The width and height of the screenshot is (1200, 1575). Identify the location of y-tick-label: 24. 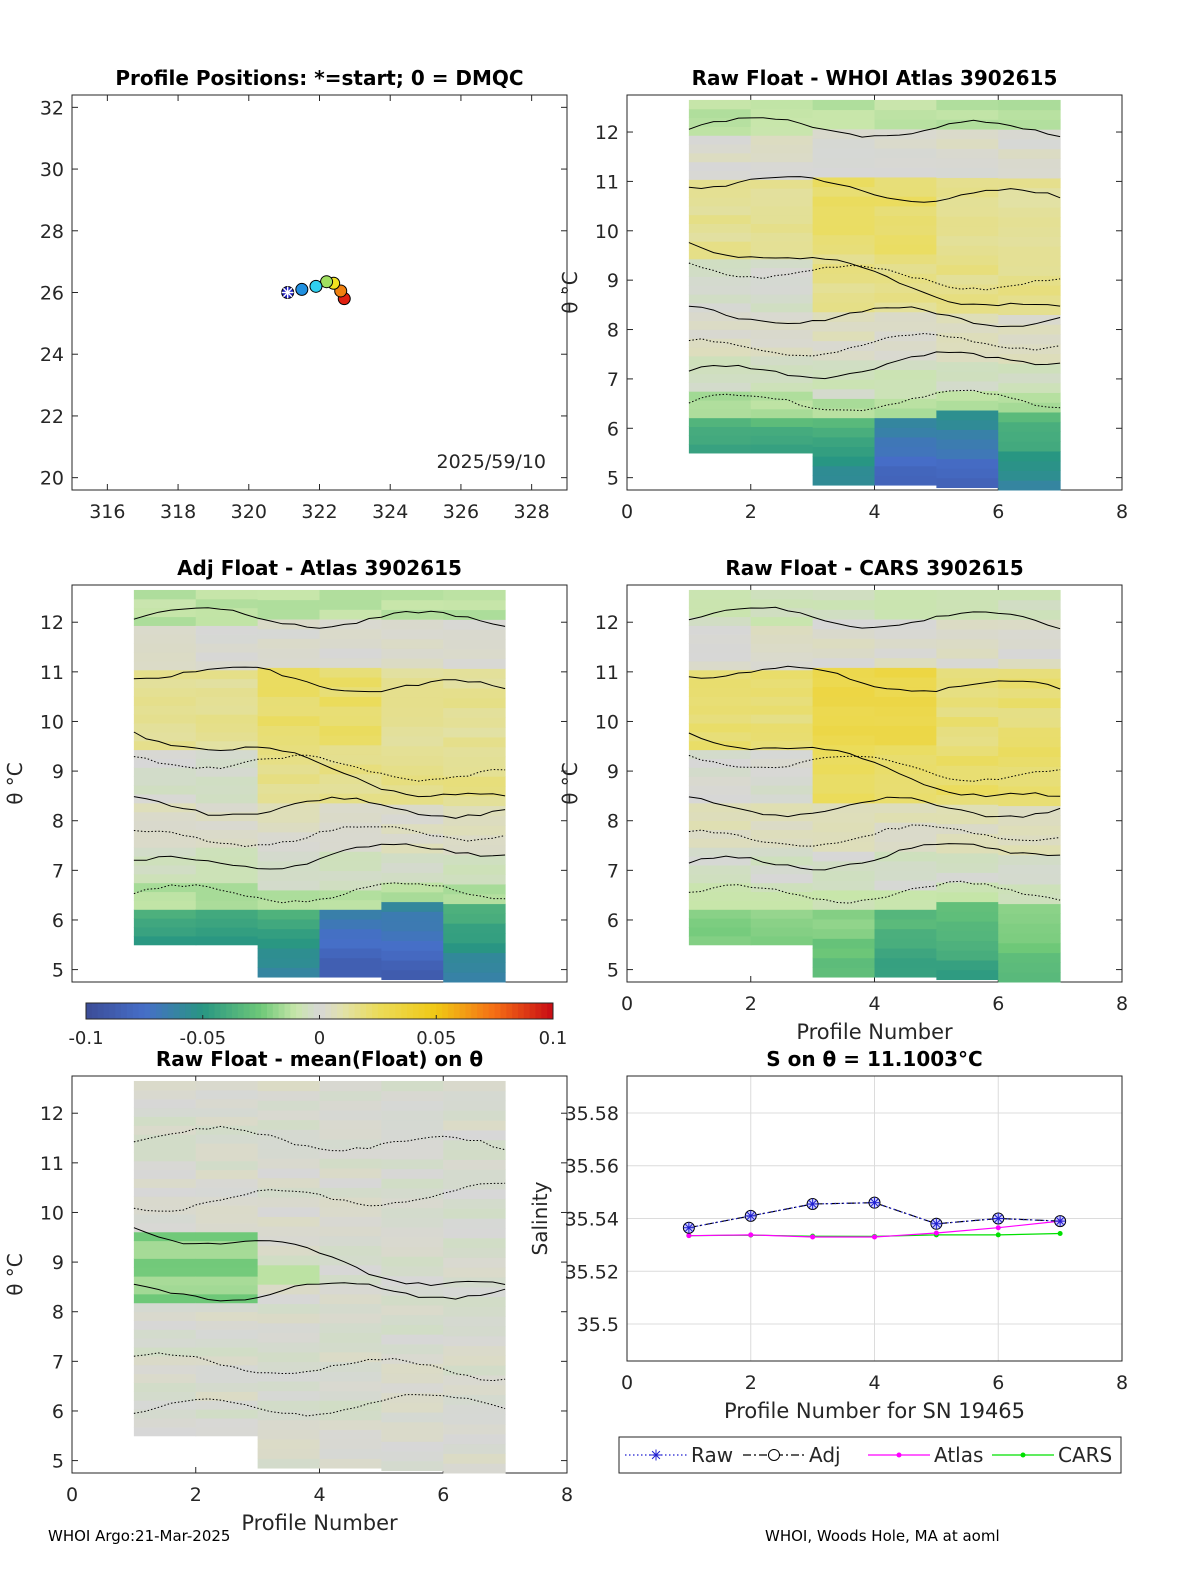
(52, 355).